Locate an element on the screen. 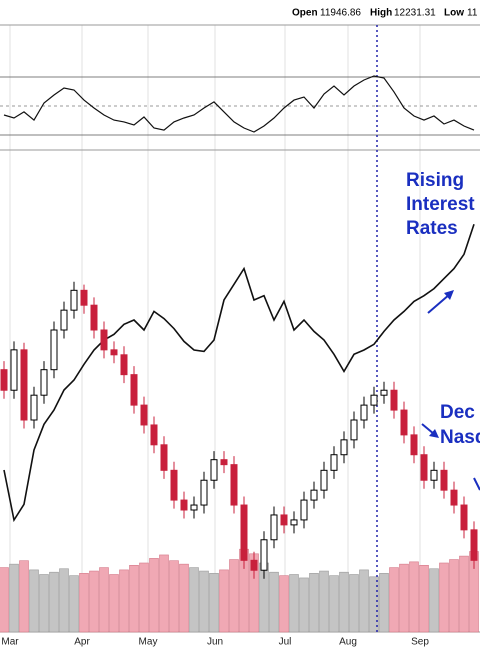 This screenshot has width=480, height=650. x-tick-label: Sep is located at coordinates (420, 642).